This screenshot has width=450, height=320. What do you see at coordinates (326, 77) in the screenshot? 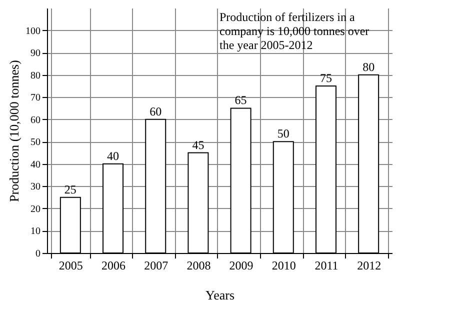
I see `data-label: 75` at bounding box center [326, 77].